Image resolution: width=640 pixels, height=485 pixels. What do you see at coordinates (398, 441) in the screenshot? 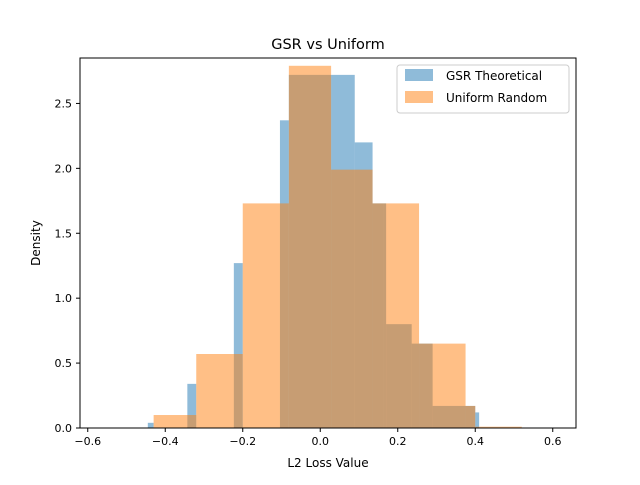
I see `x-tick-label: 0.2` at bounding box center [398, 441].